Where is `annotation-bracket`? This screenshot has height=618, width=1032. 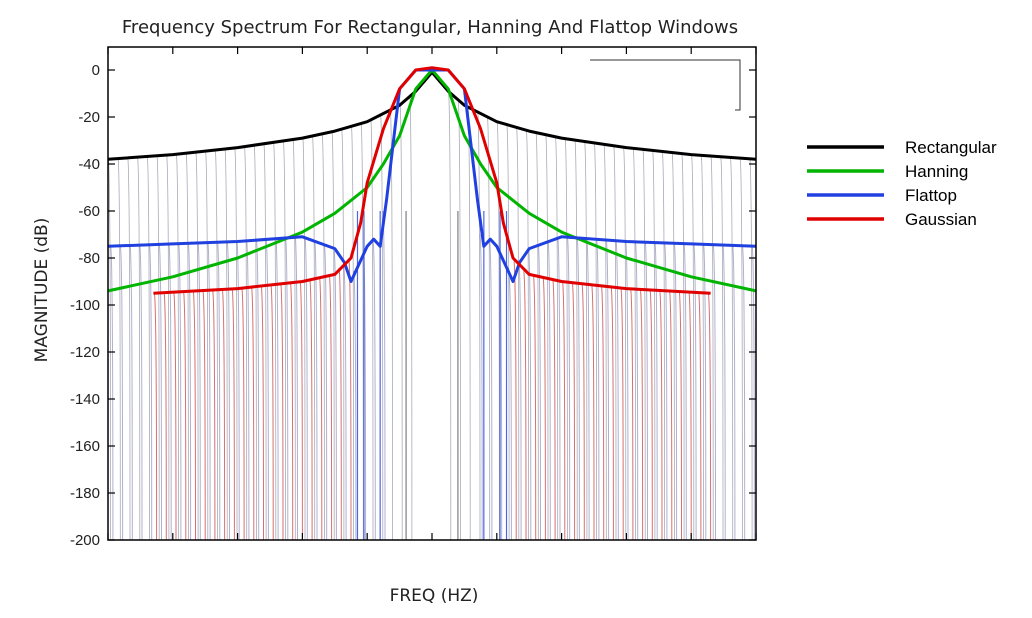
annotation-bracket is located at coordinates (665, 85).